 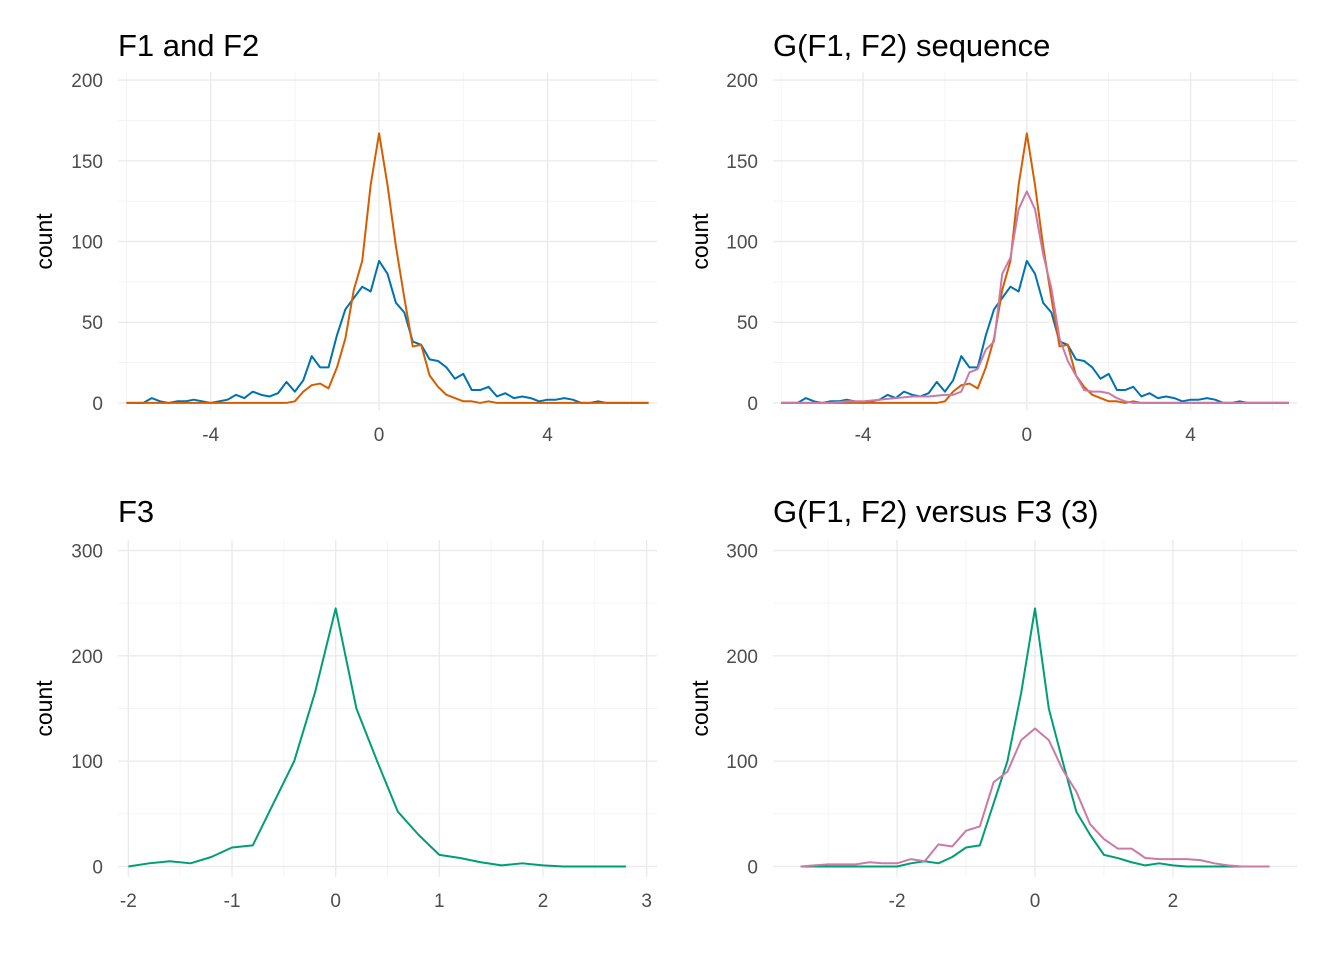 What do you see at coordinates (136, 511) in the screenshot?
I see `chart-title: F3` at bounding box center [136, 511].